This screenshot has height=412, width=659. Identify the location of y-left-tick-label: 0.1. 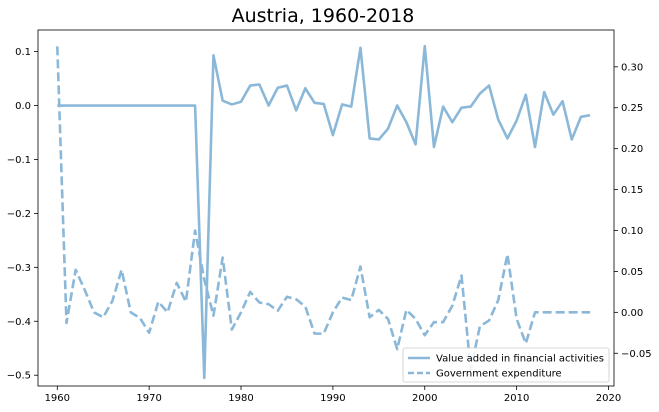
(23, 52).